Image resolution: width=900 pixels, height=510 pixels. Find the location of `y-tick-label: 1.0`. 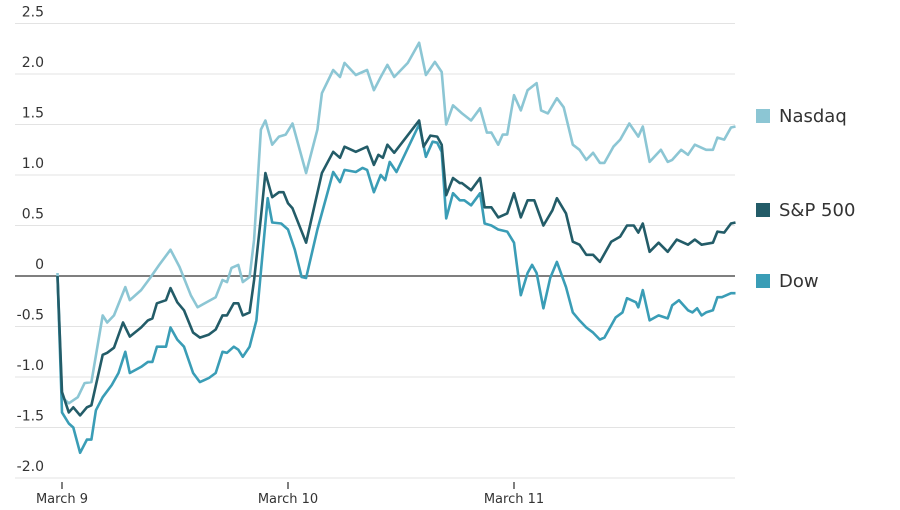

y-tick-label: 1.0 is located at coordinates (33, 164).